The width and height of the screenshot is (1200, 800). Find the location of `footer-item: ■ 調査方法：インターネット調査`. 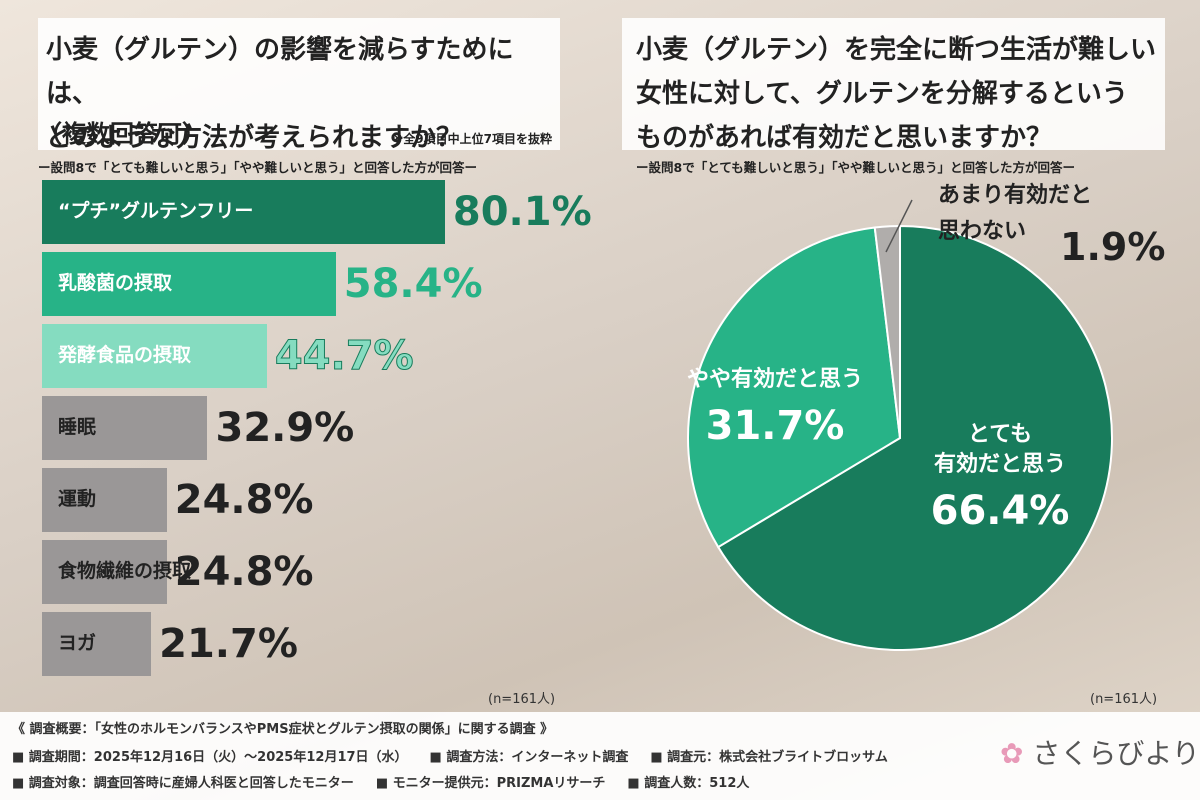

footer-item: ■ 調査方法：インターネット調査 is located at coordinates (529, 757).